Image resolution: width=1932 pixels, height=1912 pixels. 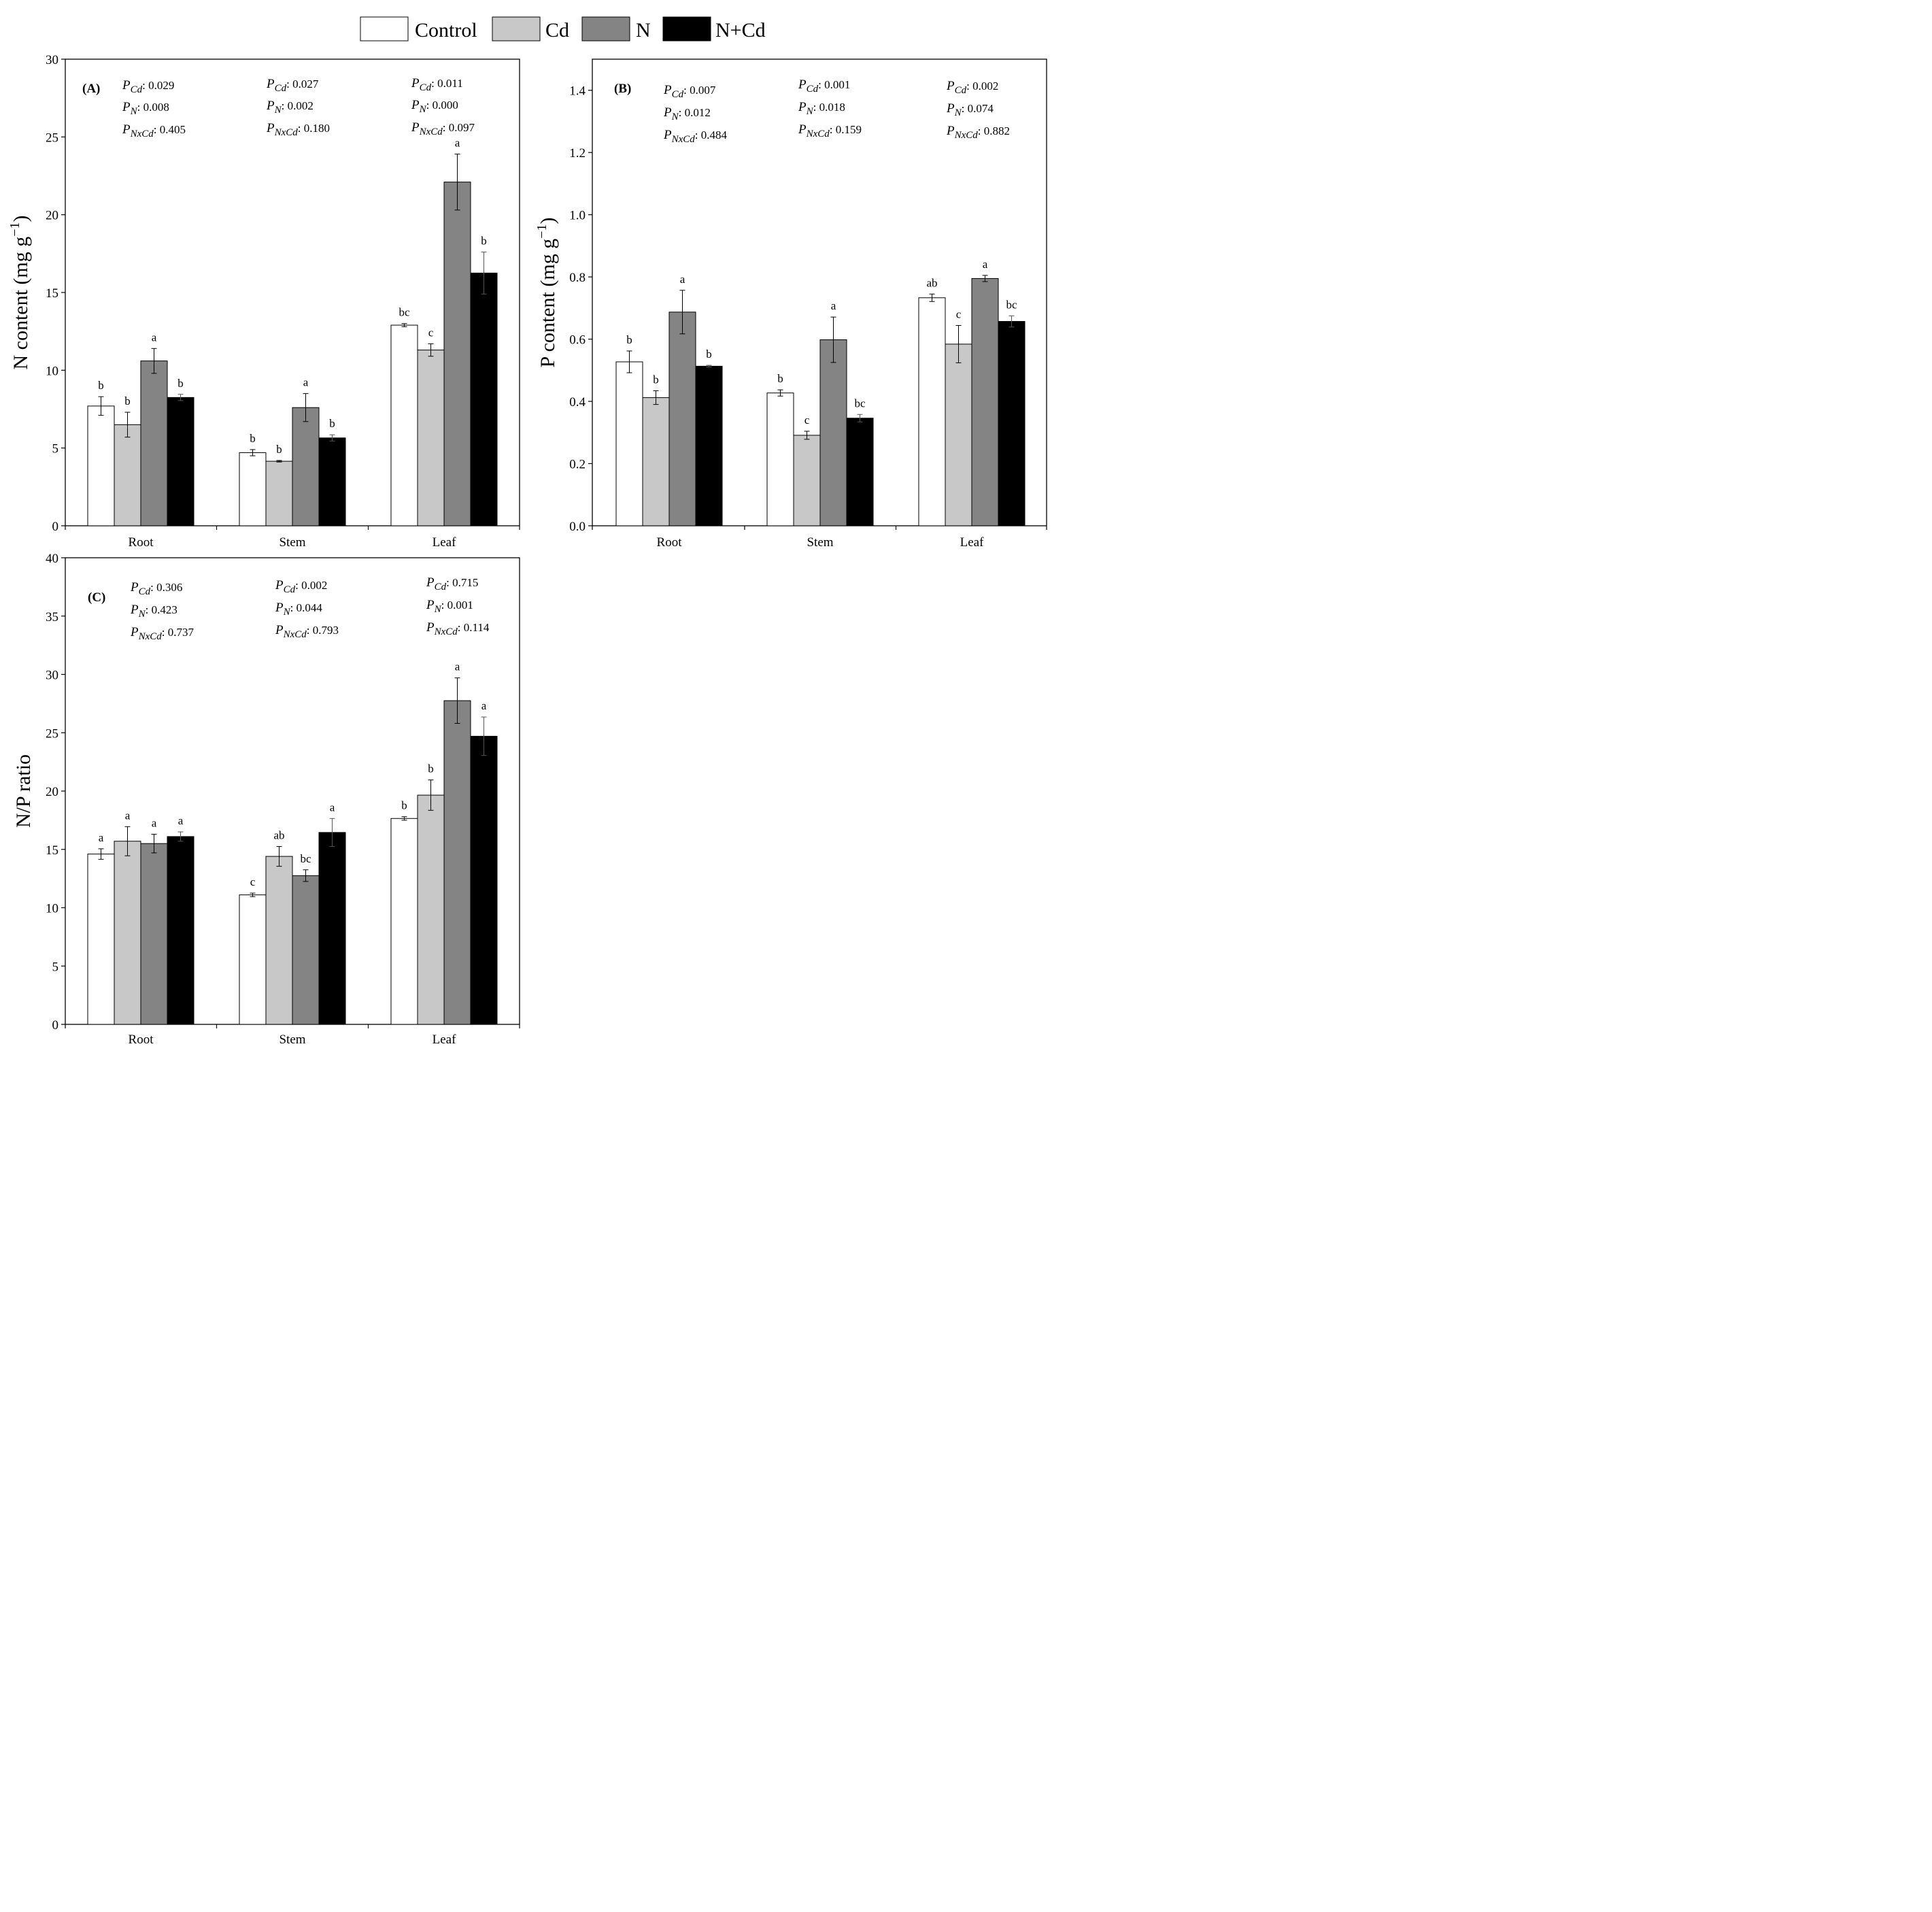 I want to click on x-category-label-stem-c: Stem, so click(x=292, y=1040).